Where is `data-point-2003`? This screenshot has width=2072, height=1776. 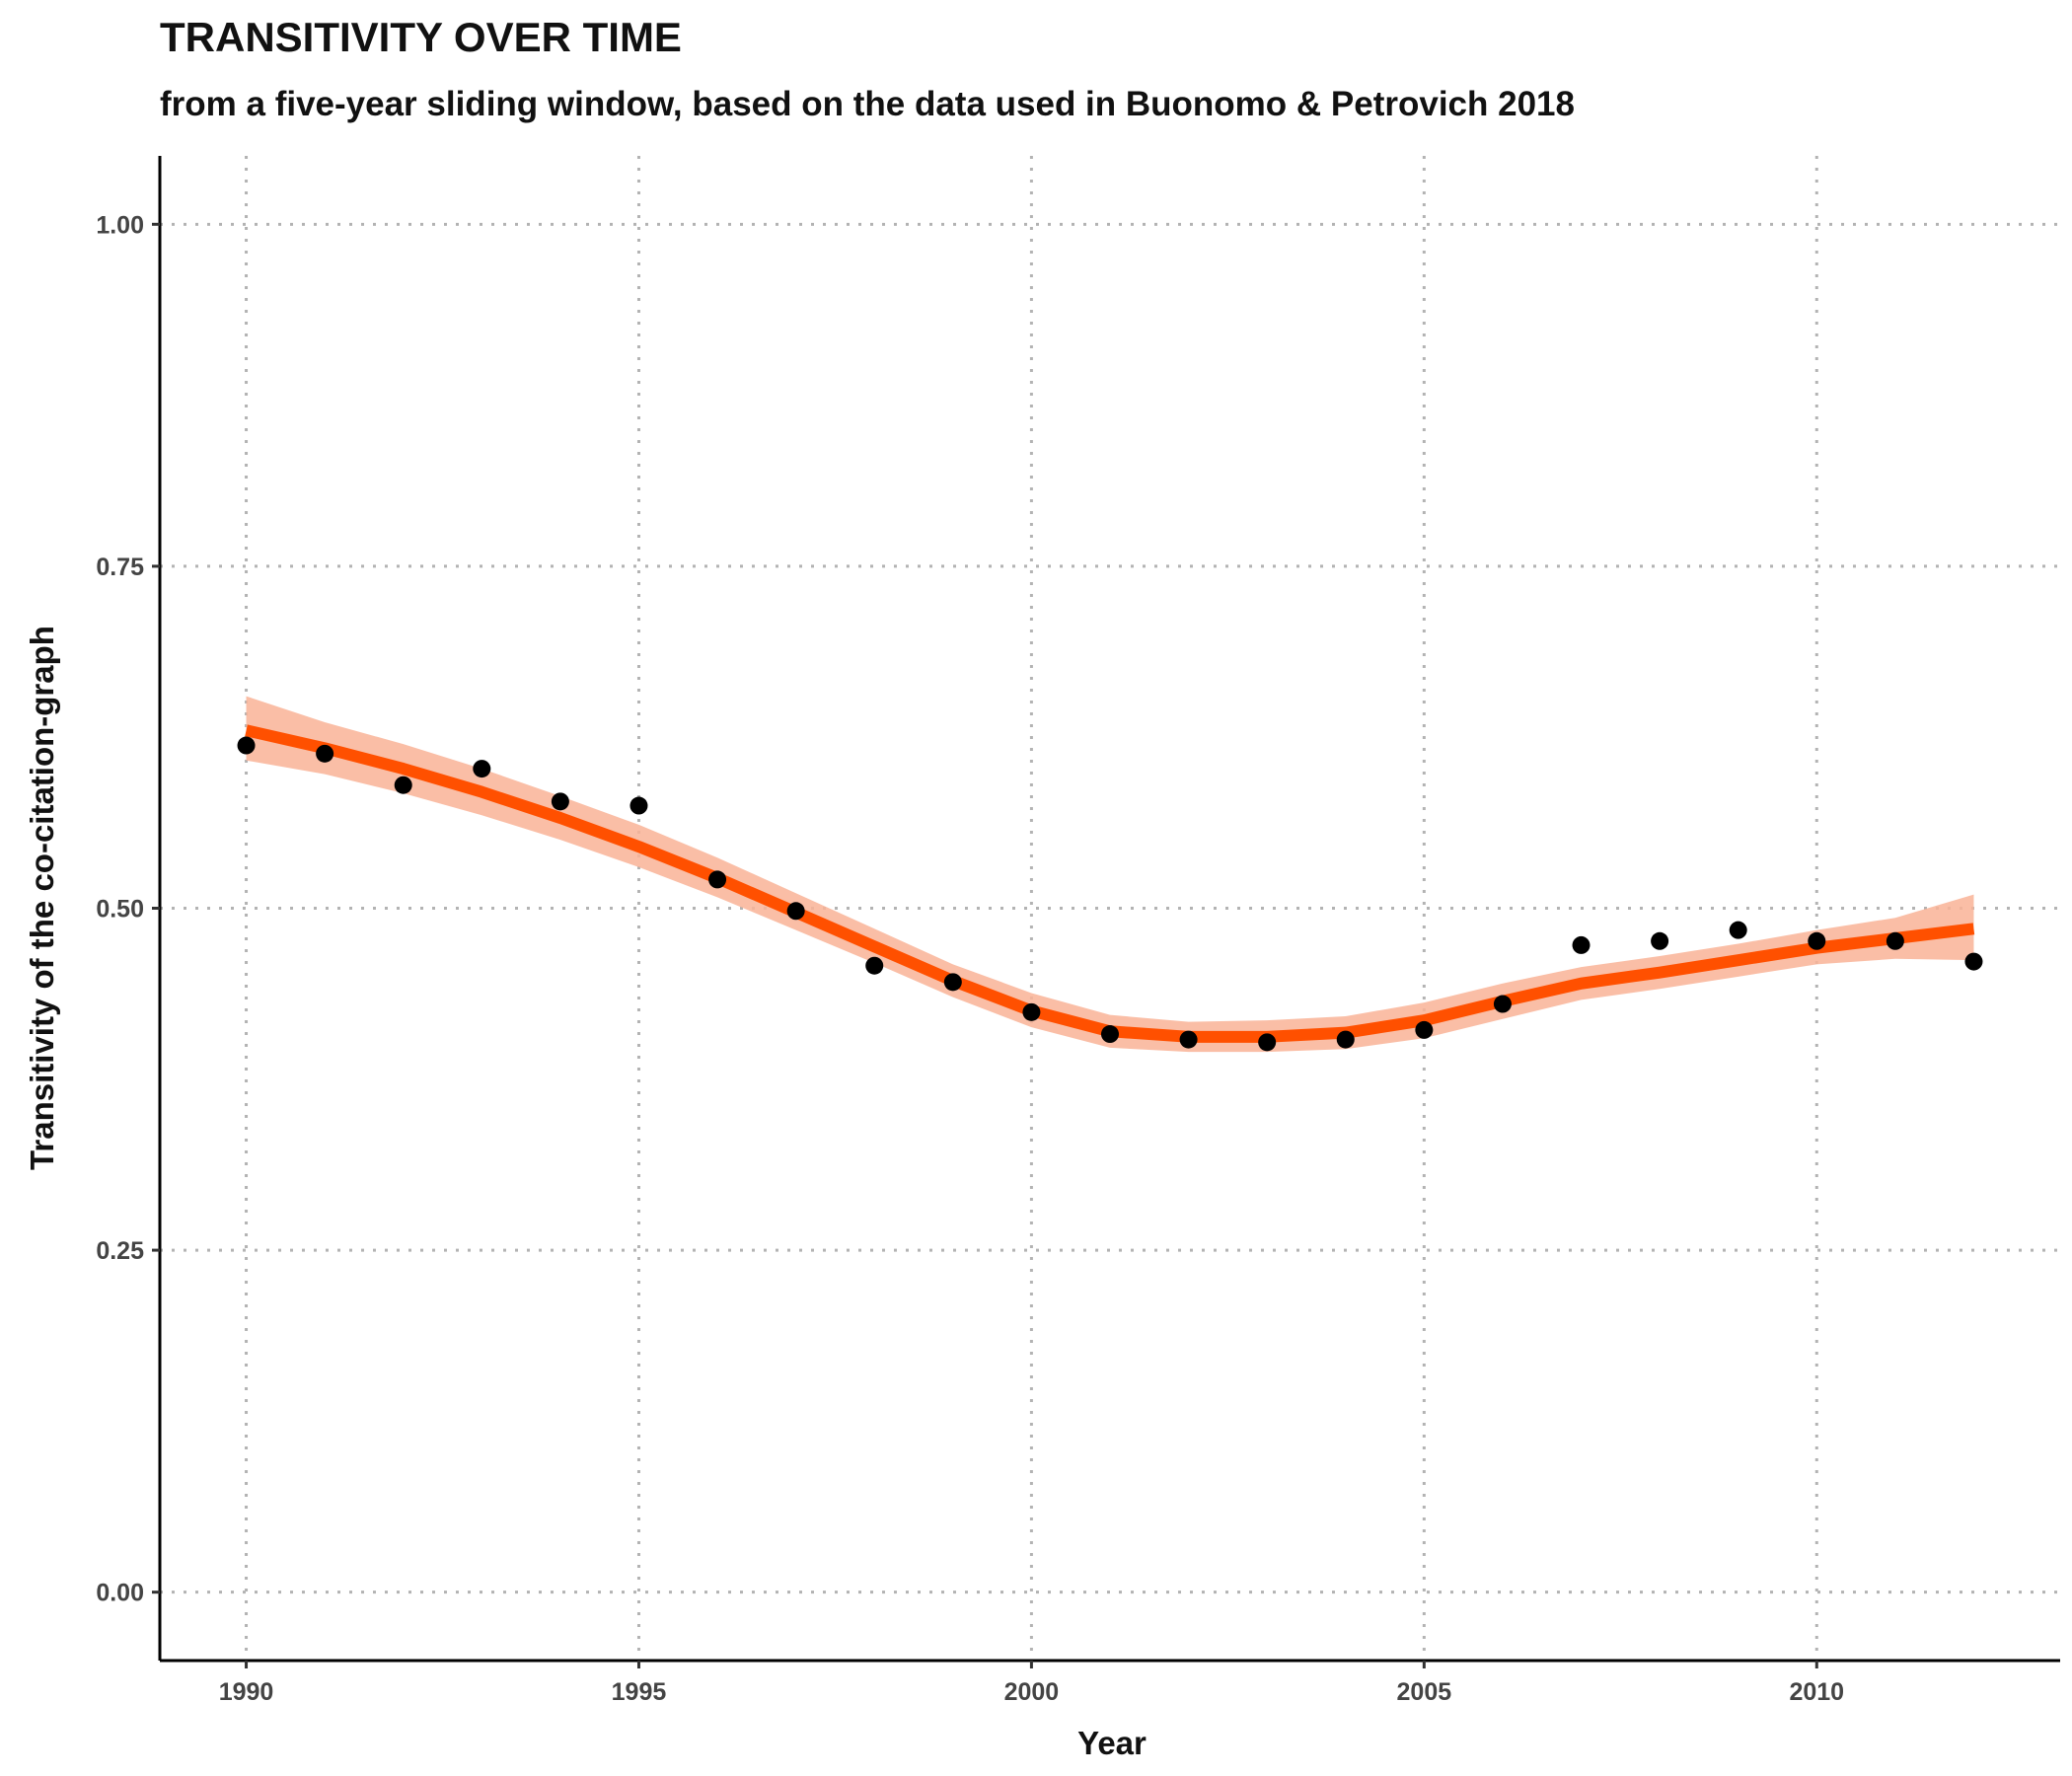 data-point-2003 is located at coordinates (1268, 1042).